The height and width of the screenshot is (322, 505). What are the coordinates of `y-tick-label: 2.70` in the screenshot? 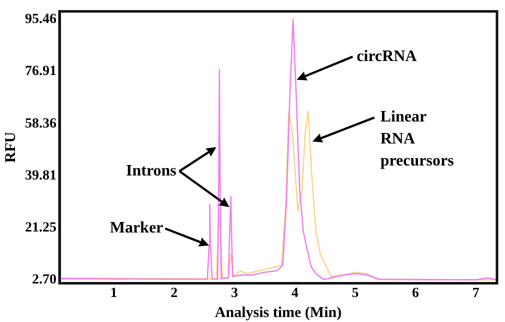 It's located at (44, 280).